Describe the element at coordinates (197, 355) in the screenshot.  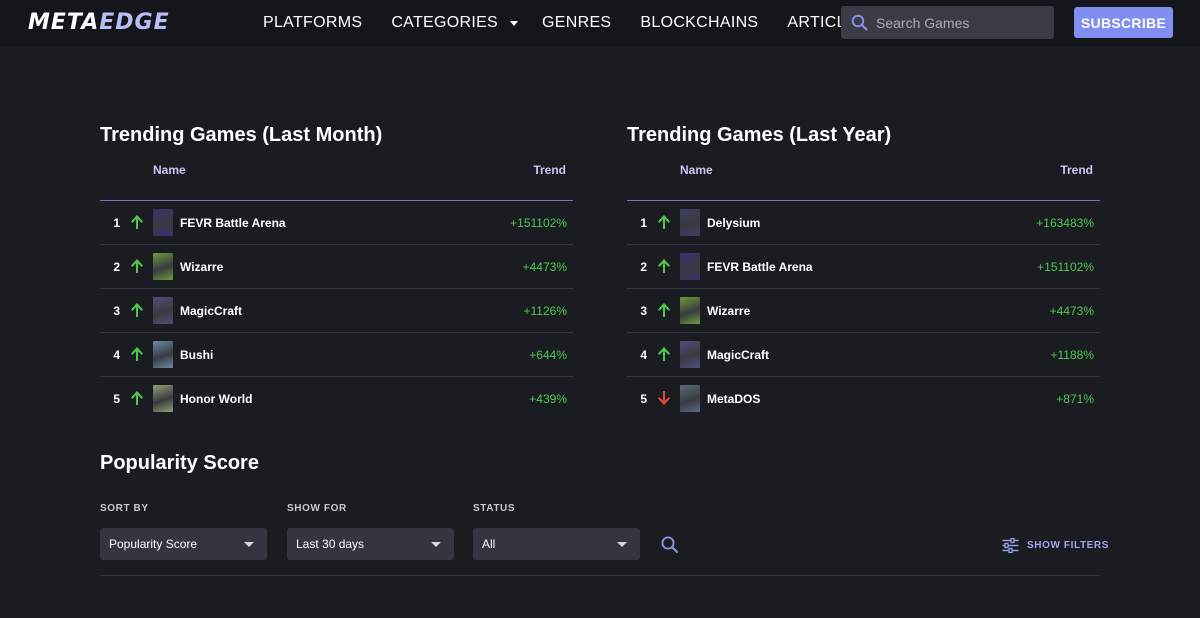
I see `game-name-link: Bushi` at that location.